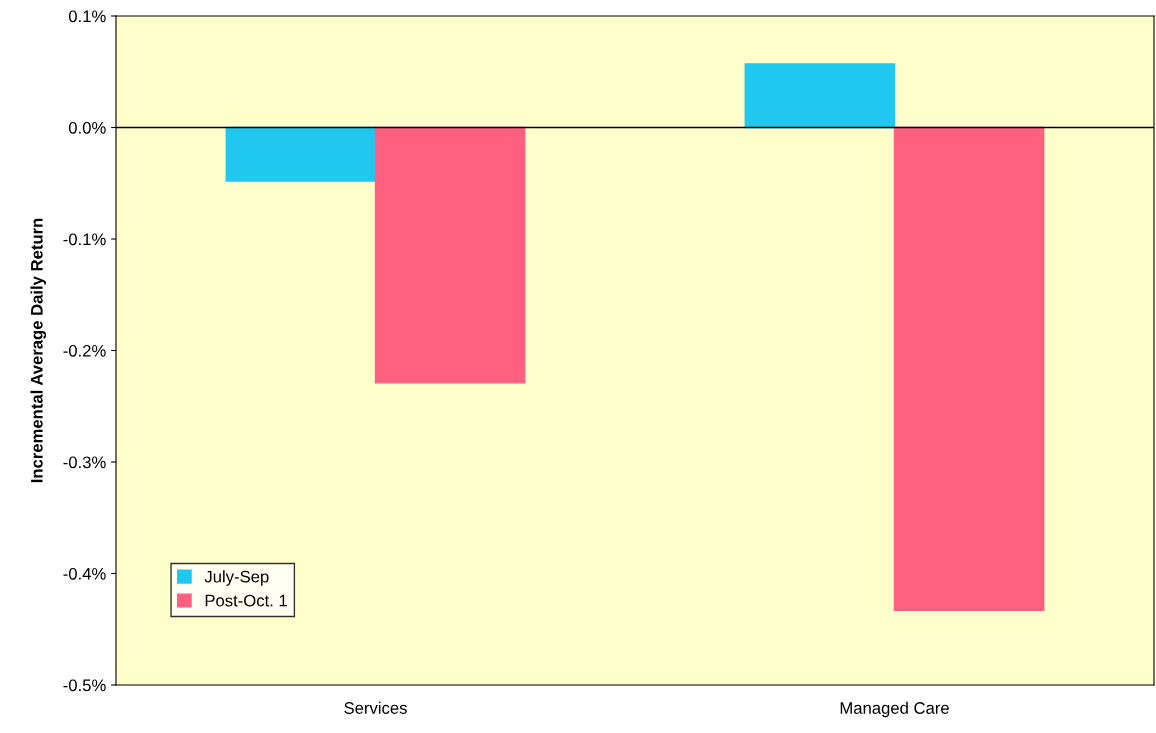  Describe the element at coordinates (375, 707) in the screenshot. I see `x-tick-label: Services` at that location.